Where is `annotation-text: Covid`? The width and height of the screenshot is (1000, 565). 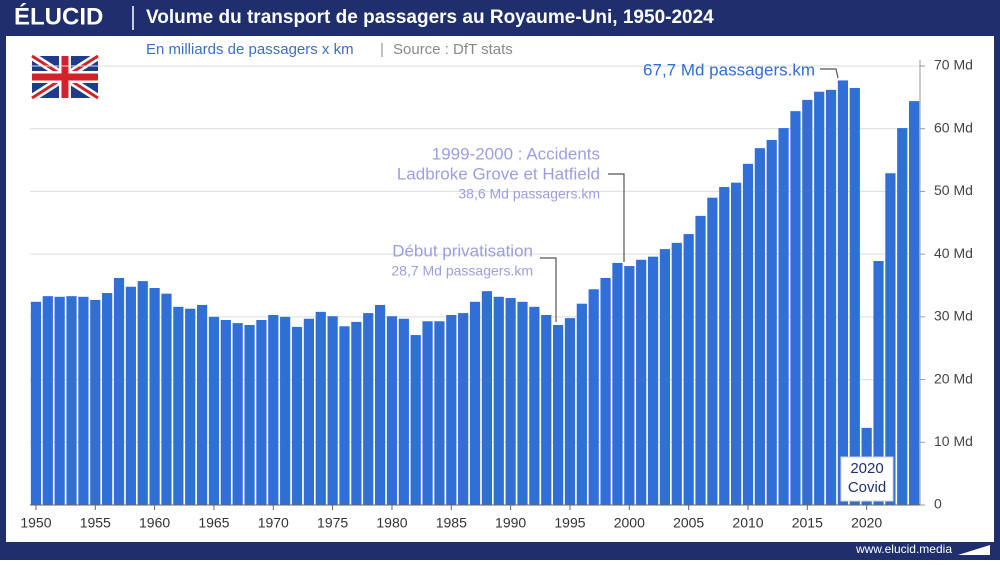 annotation-text: Covid is located at coordinates (867, 487).